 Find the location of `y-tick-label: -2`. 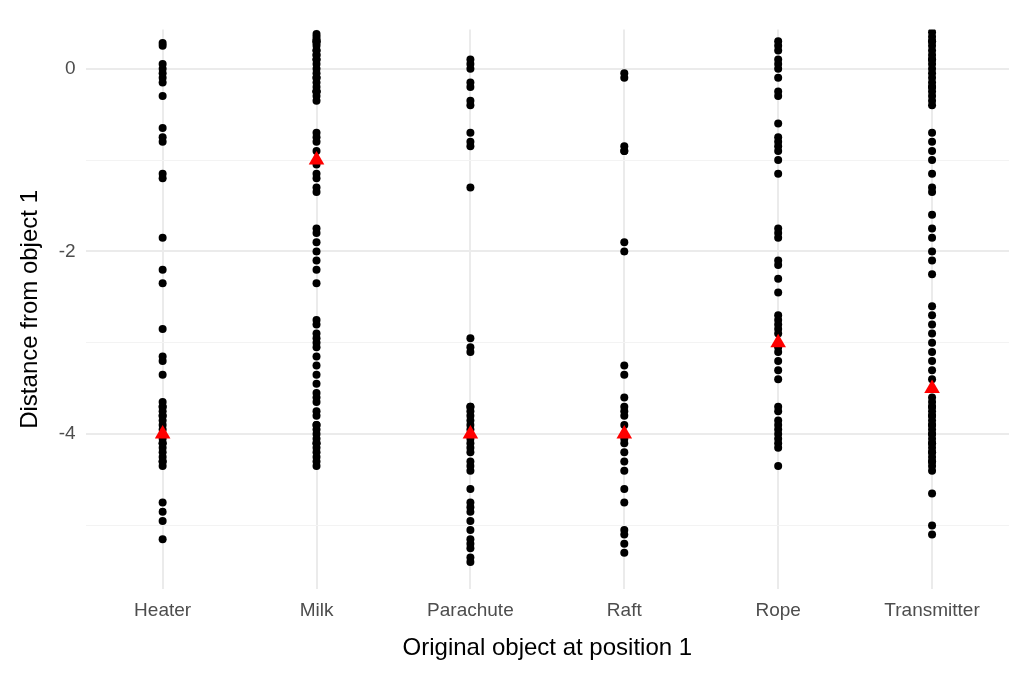

y-tick-label: -2 is located at coordinates (67, 250).